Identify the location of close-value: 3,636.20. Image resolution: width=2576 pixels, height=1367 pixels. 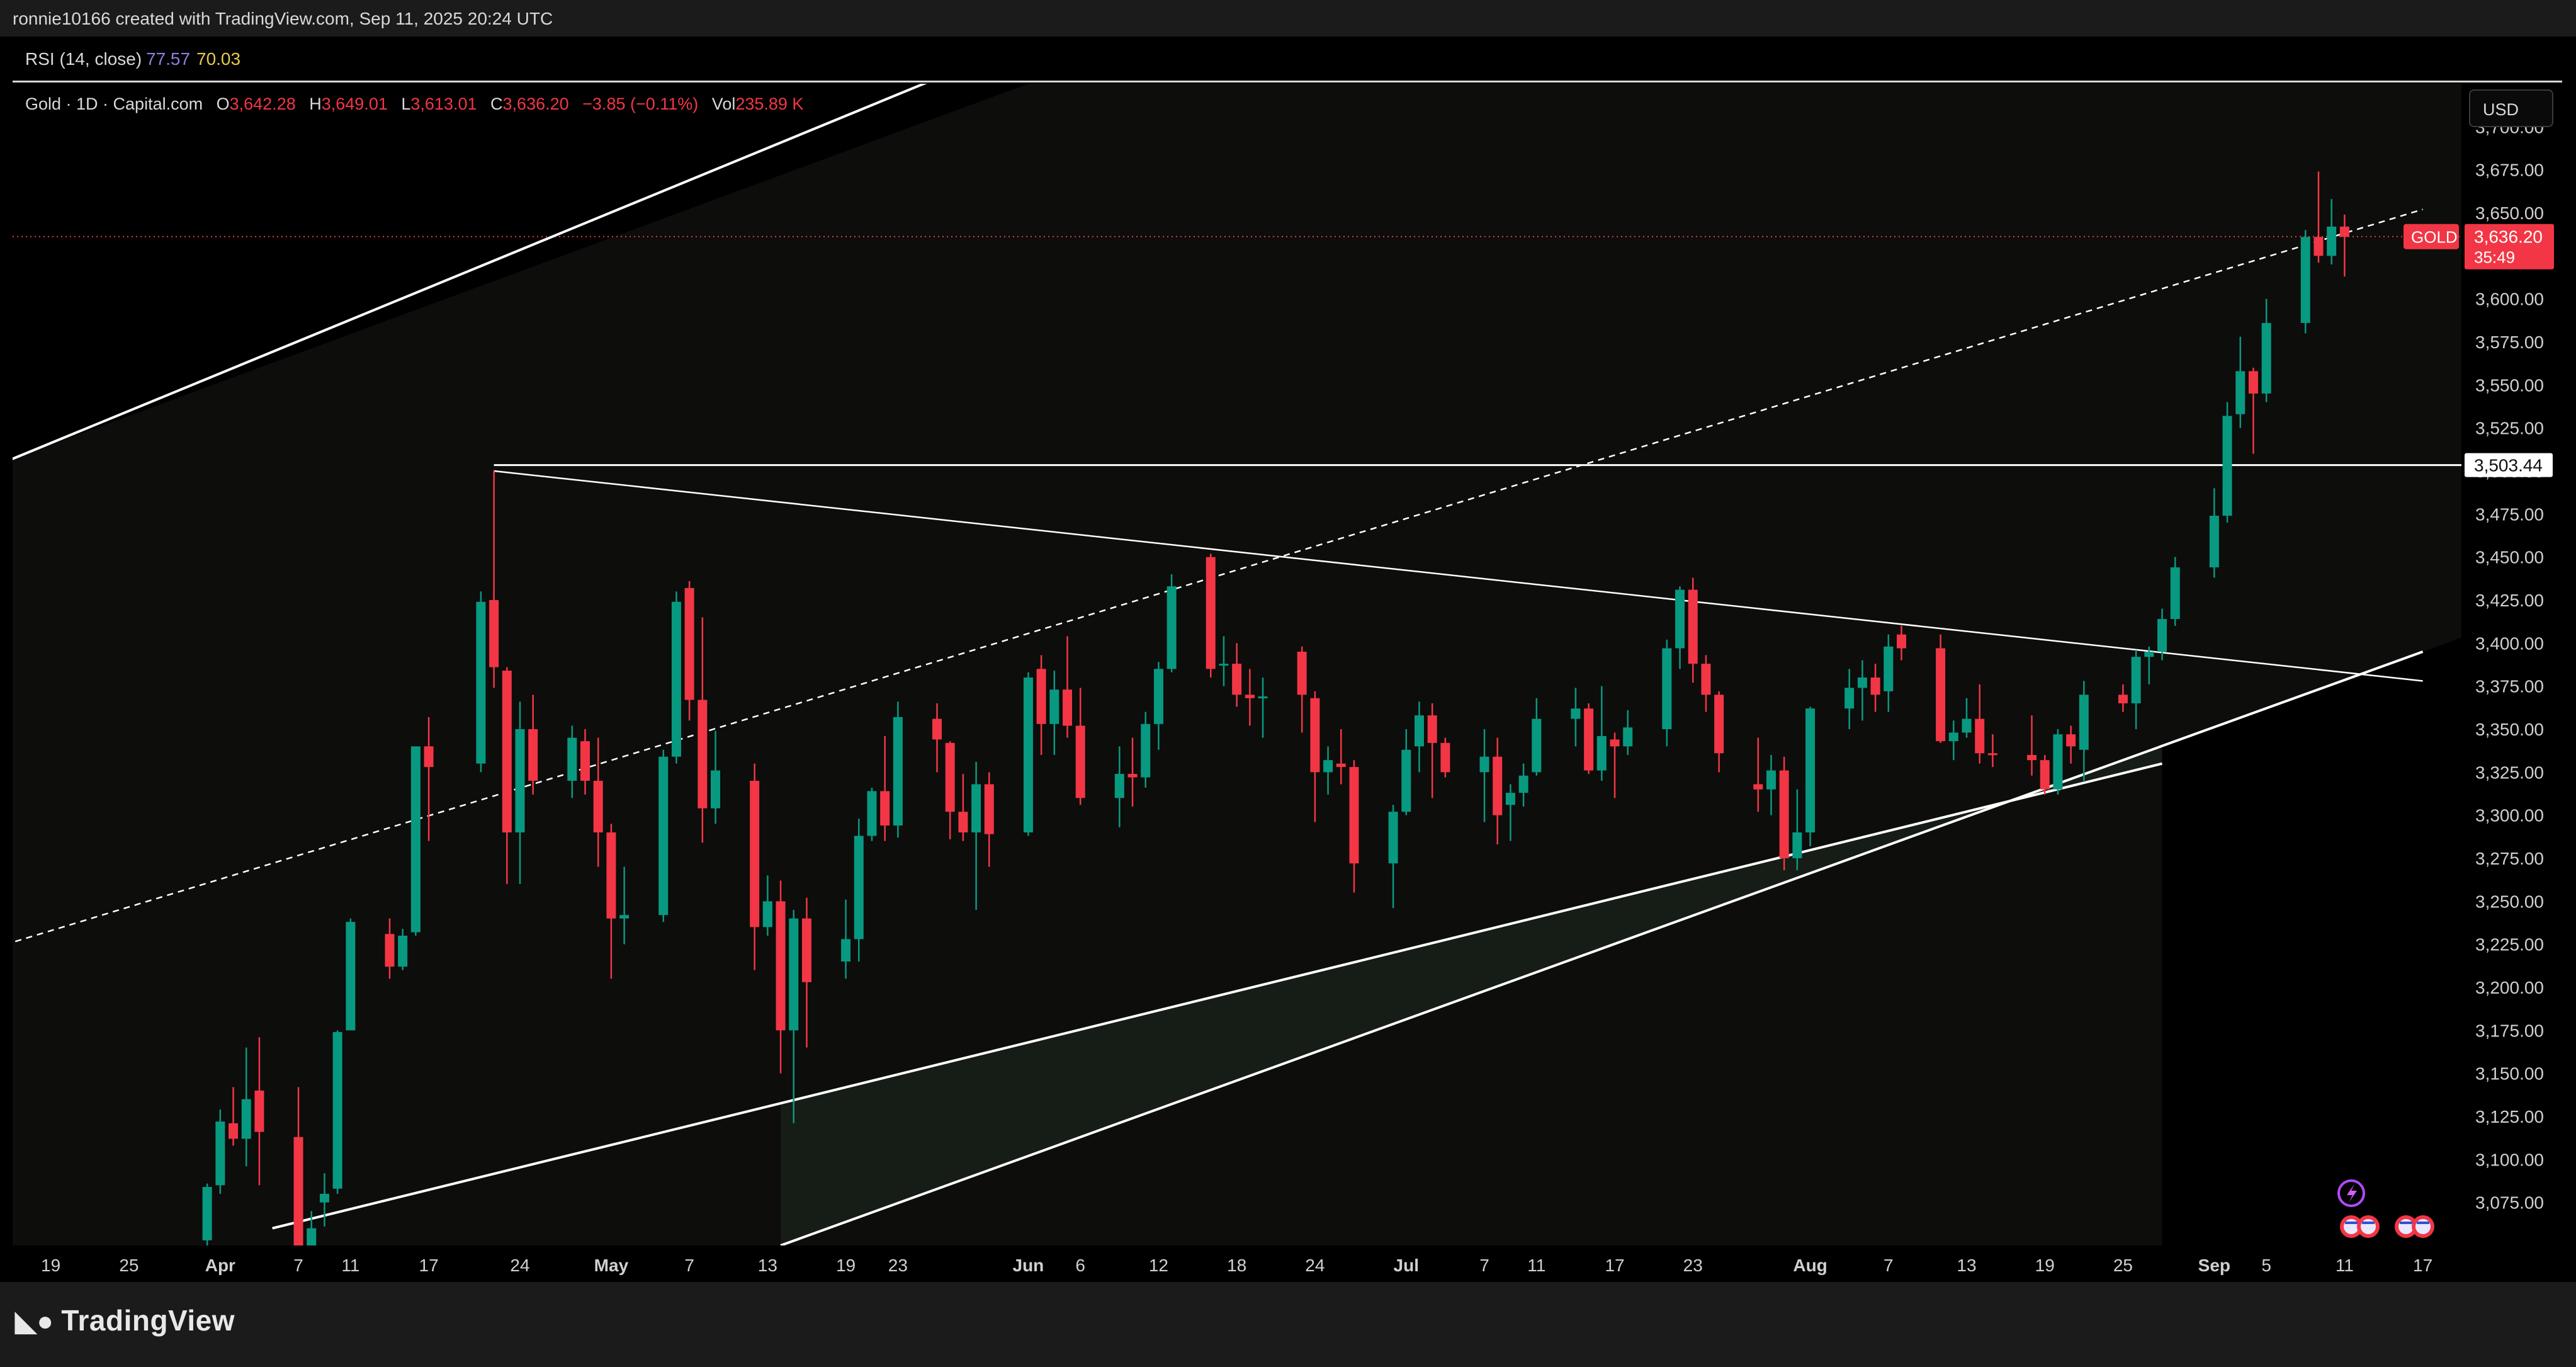
(535, 103).